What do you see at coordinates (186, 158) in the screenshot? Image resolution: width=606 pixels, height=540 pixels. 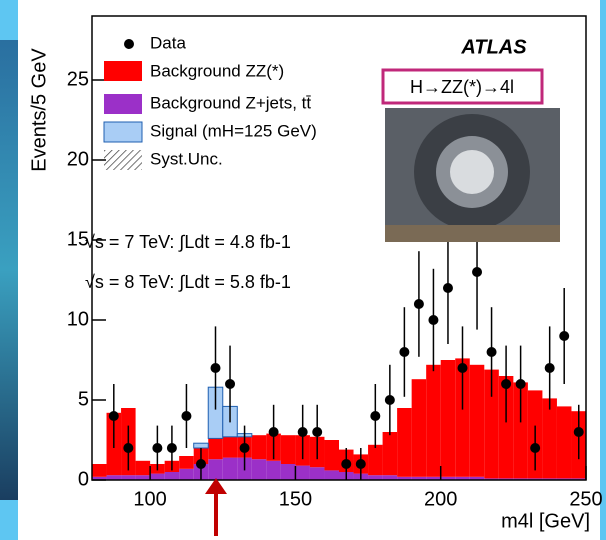 I see `legend-label: Syst.Unc.` at bounding box center [186, 158].